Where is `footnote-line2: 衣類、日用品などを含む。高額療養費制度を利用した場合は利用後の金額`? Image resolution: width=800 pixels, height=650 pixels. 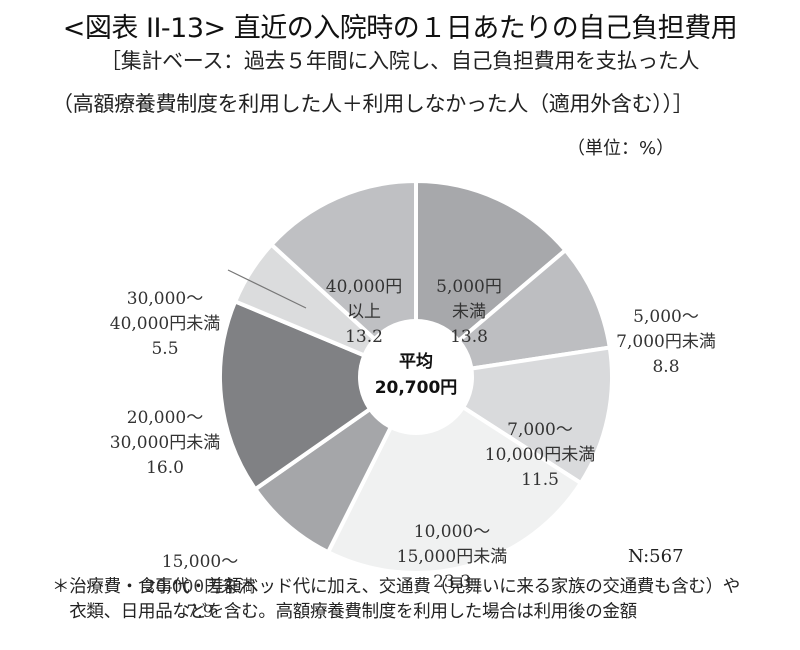 footnote-line2: 衣類、日用品などを含む。高額療養費制度を利用した場合は利用後の金額 is located at coordinates (344, 612).